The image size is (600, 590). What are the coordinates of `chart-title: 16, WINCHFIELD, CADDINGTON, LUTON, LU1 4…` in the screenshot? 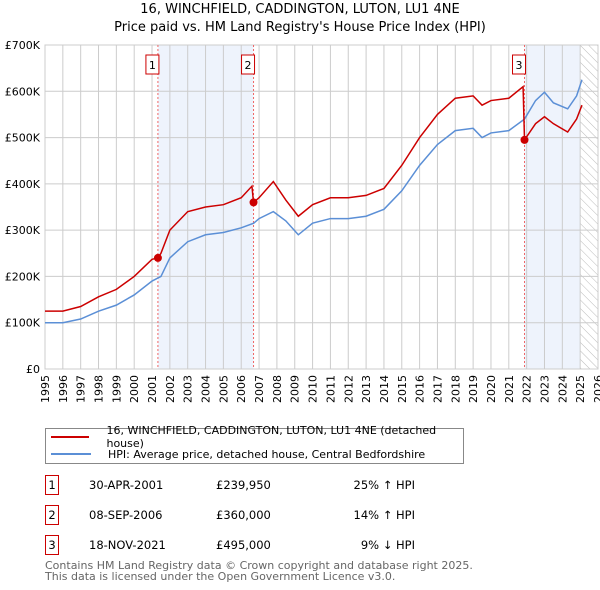 It's located at (300, 9).